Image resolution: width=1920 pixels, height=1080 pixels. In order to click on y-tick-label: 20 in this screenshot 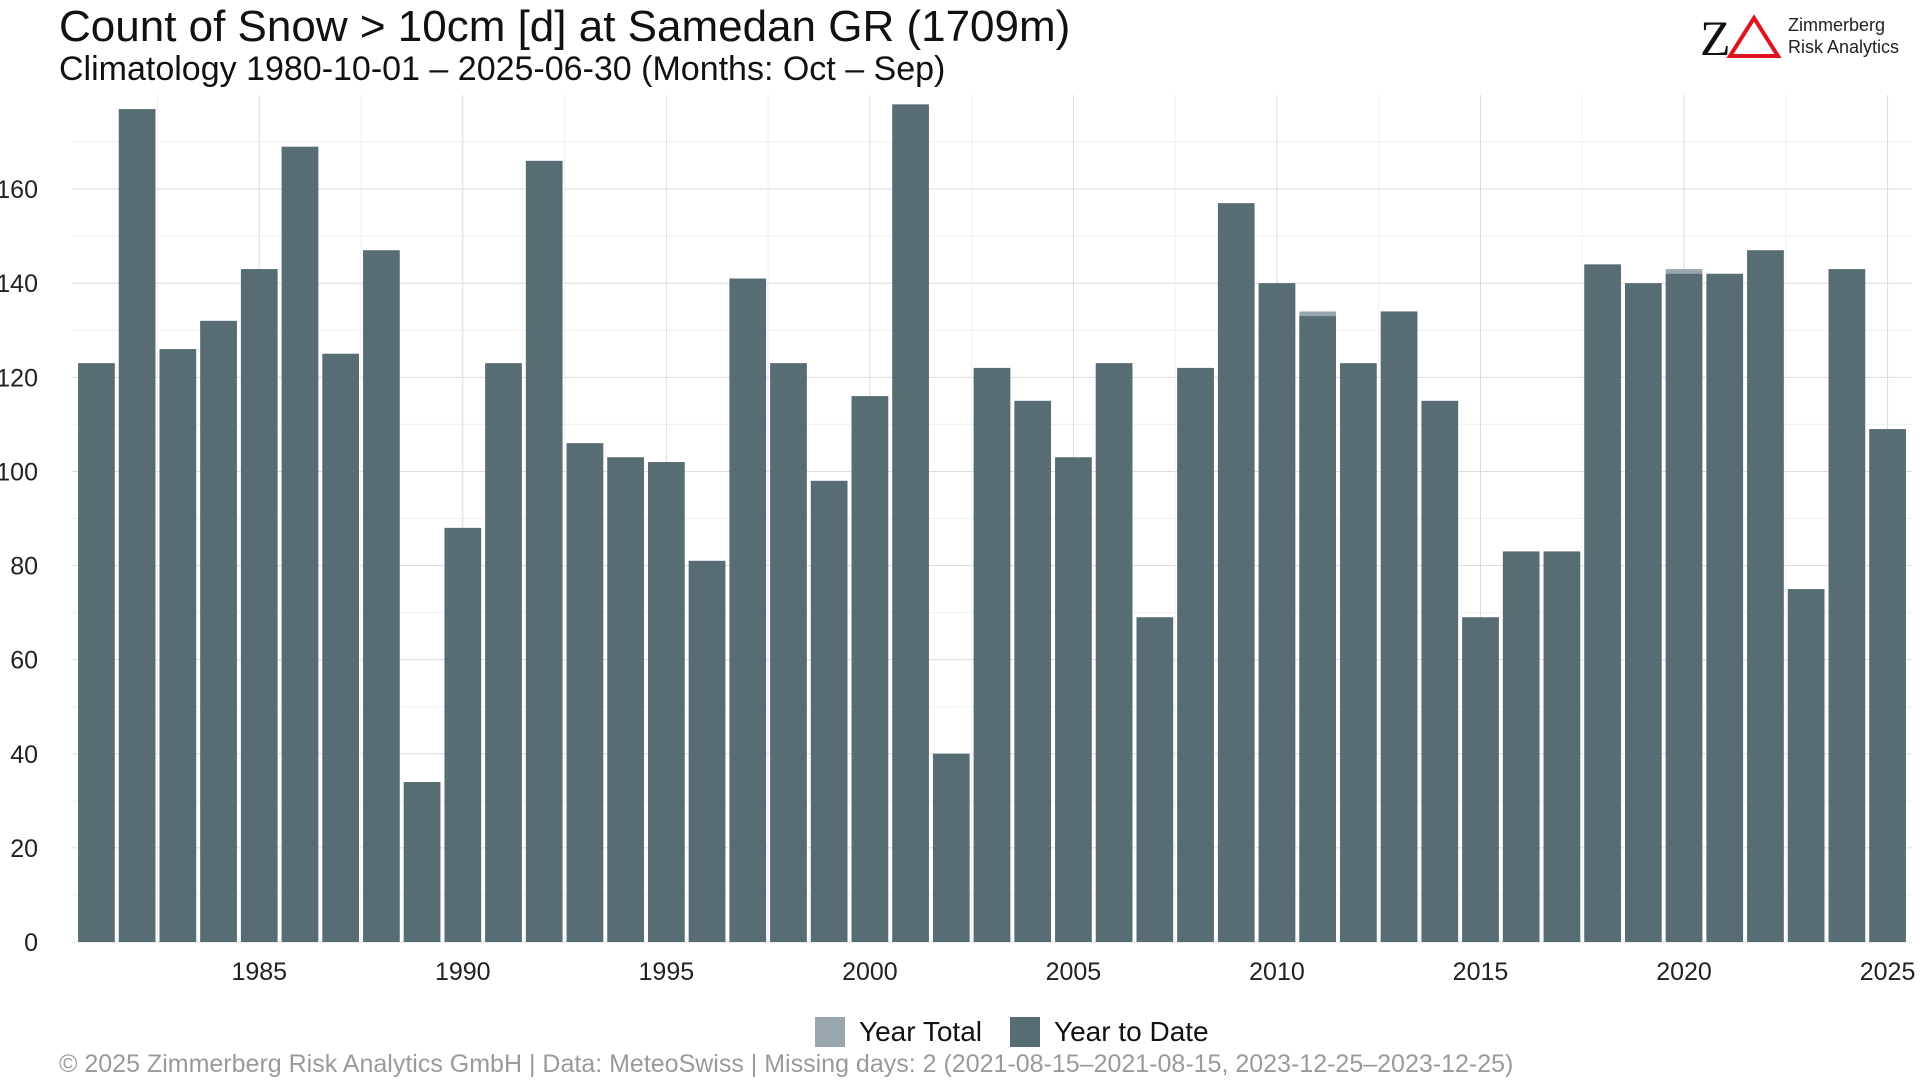, I will do `click(24, 849)`.